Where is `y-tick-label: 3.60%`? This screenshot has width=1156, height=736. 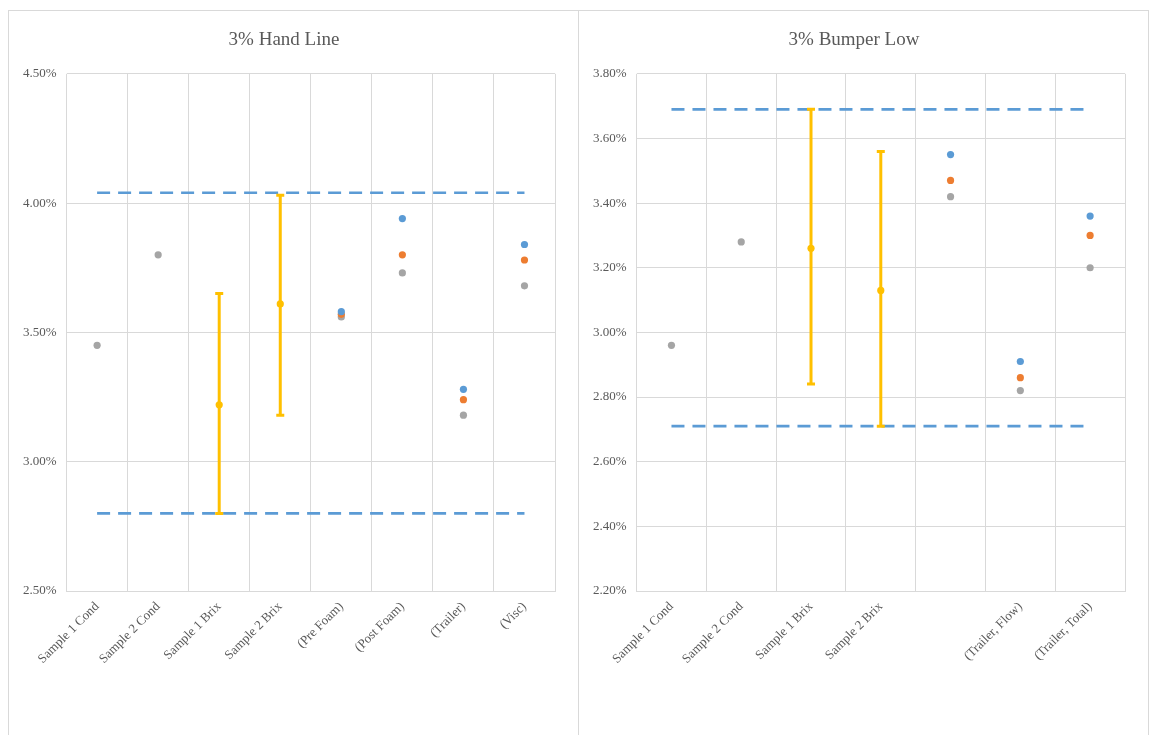 y-tick-label: 3.60% is located at coordinates (609, 137).